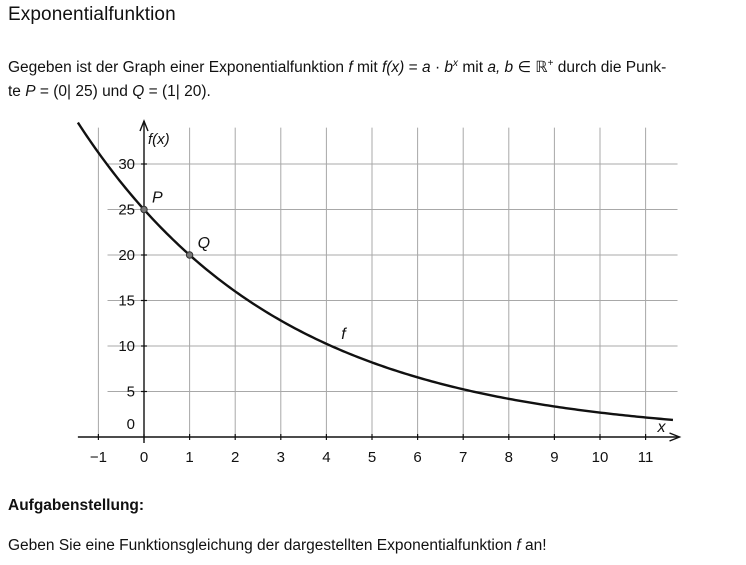  What do you see at coordinates (131, 424) in the screenshot?
I see `origin-label: 0` at bounding box center [131, 424].